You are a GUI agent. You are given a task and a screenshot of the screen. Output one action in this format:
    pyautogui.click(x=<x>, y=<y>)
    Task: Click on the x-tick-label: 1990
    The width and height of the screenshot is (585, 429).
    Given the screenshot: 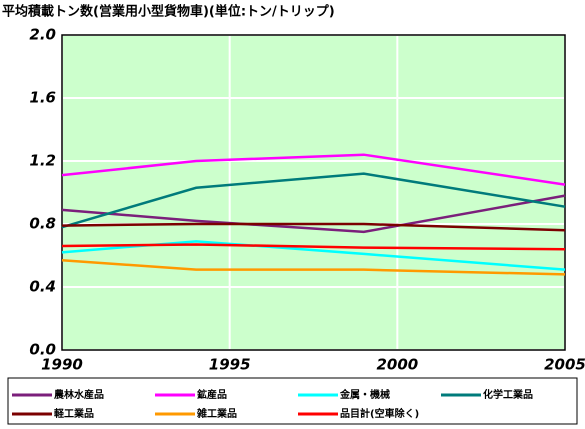 What is the action you would take?
    pyautogui.click(x=62, y=365)
    